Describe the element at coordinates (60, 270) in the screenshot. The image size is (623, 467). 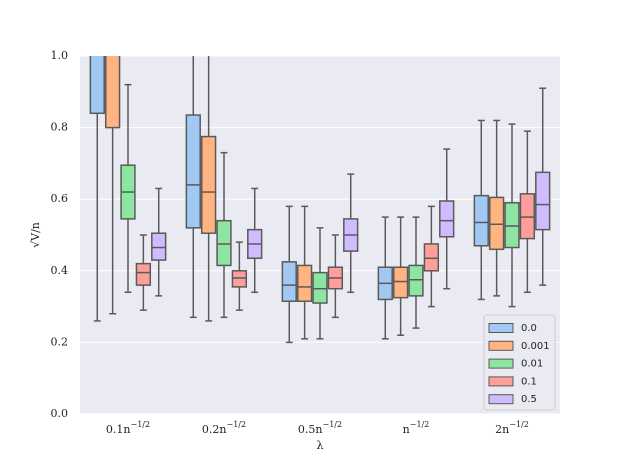
I see `y-tick-label: 0.4` at that location.